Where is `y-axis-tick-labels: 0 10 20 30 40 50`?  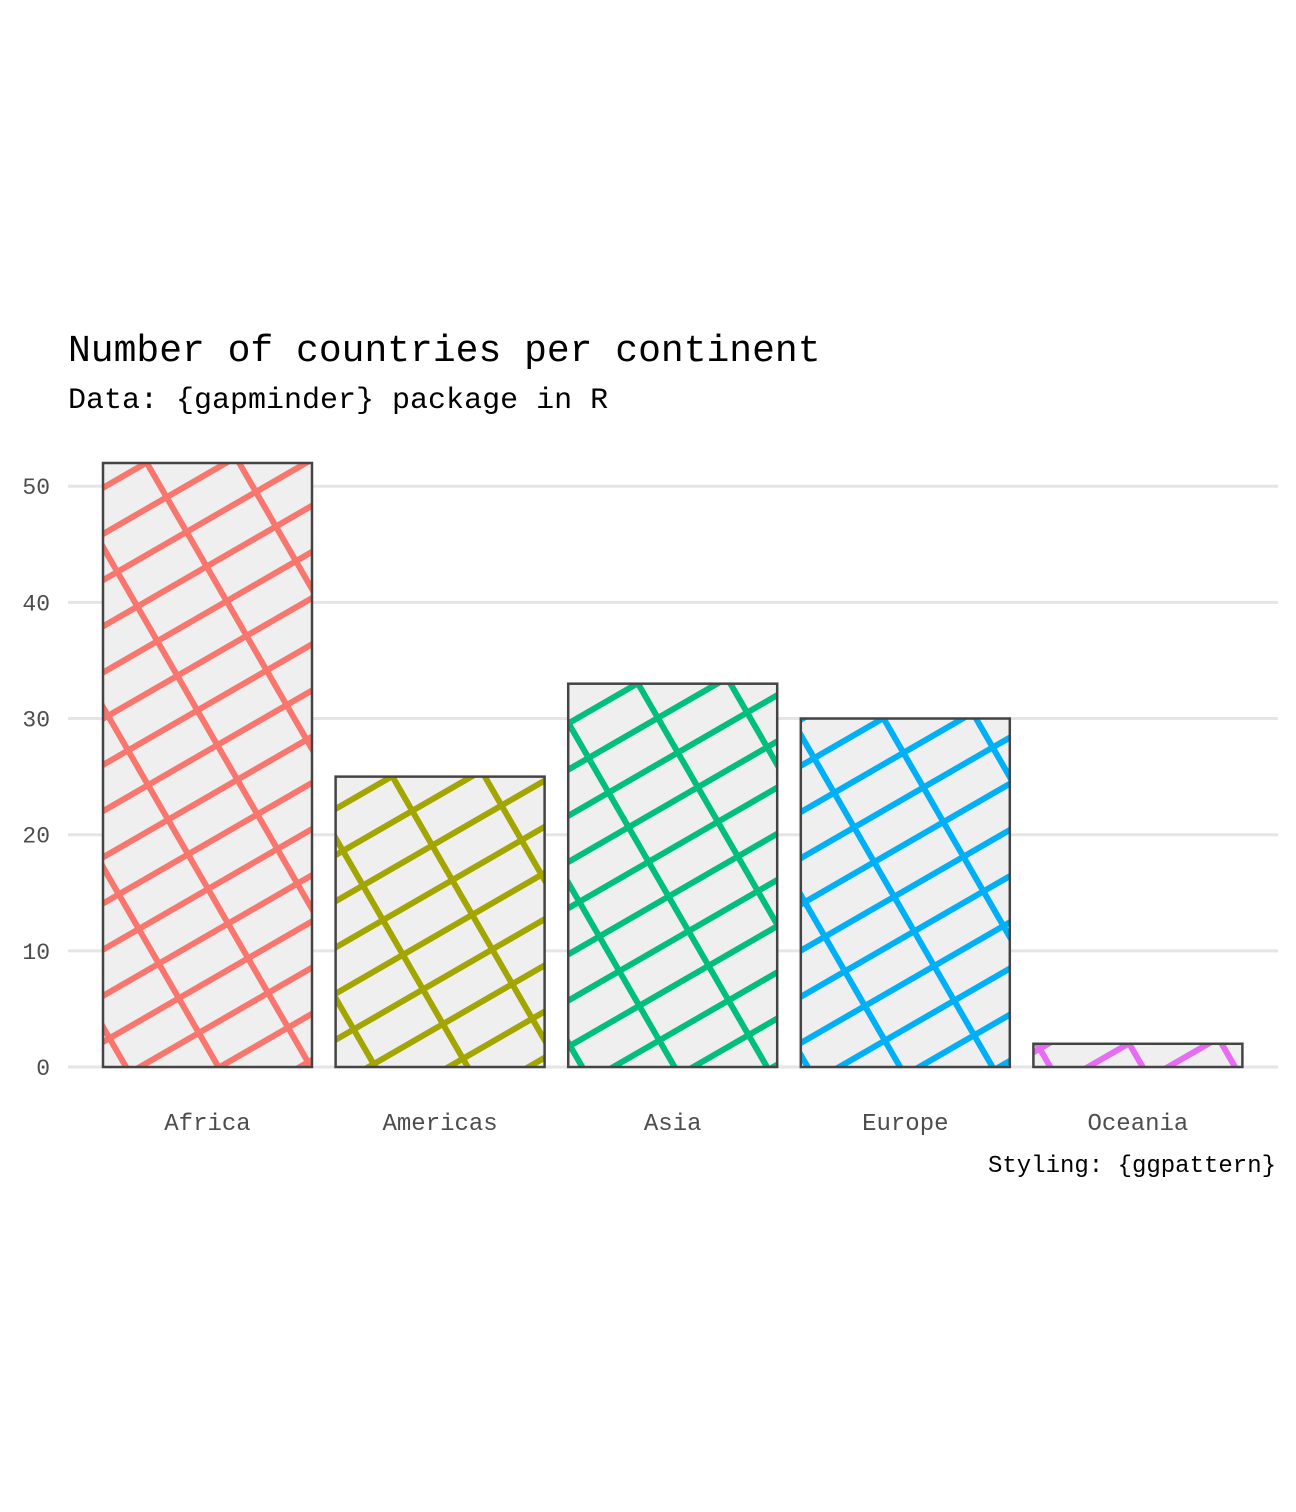 y-axis-tick-labels: 0 10 20 30 40 50 is located at coordinates (36, 778).